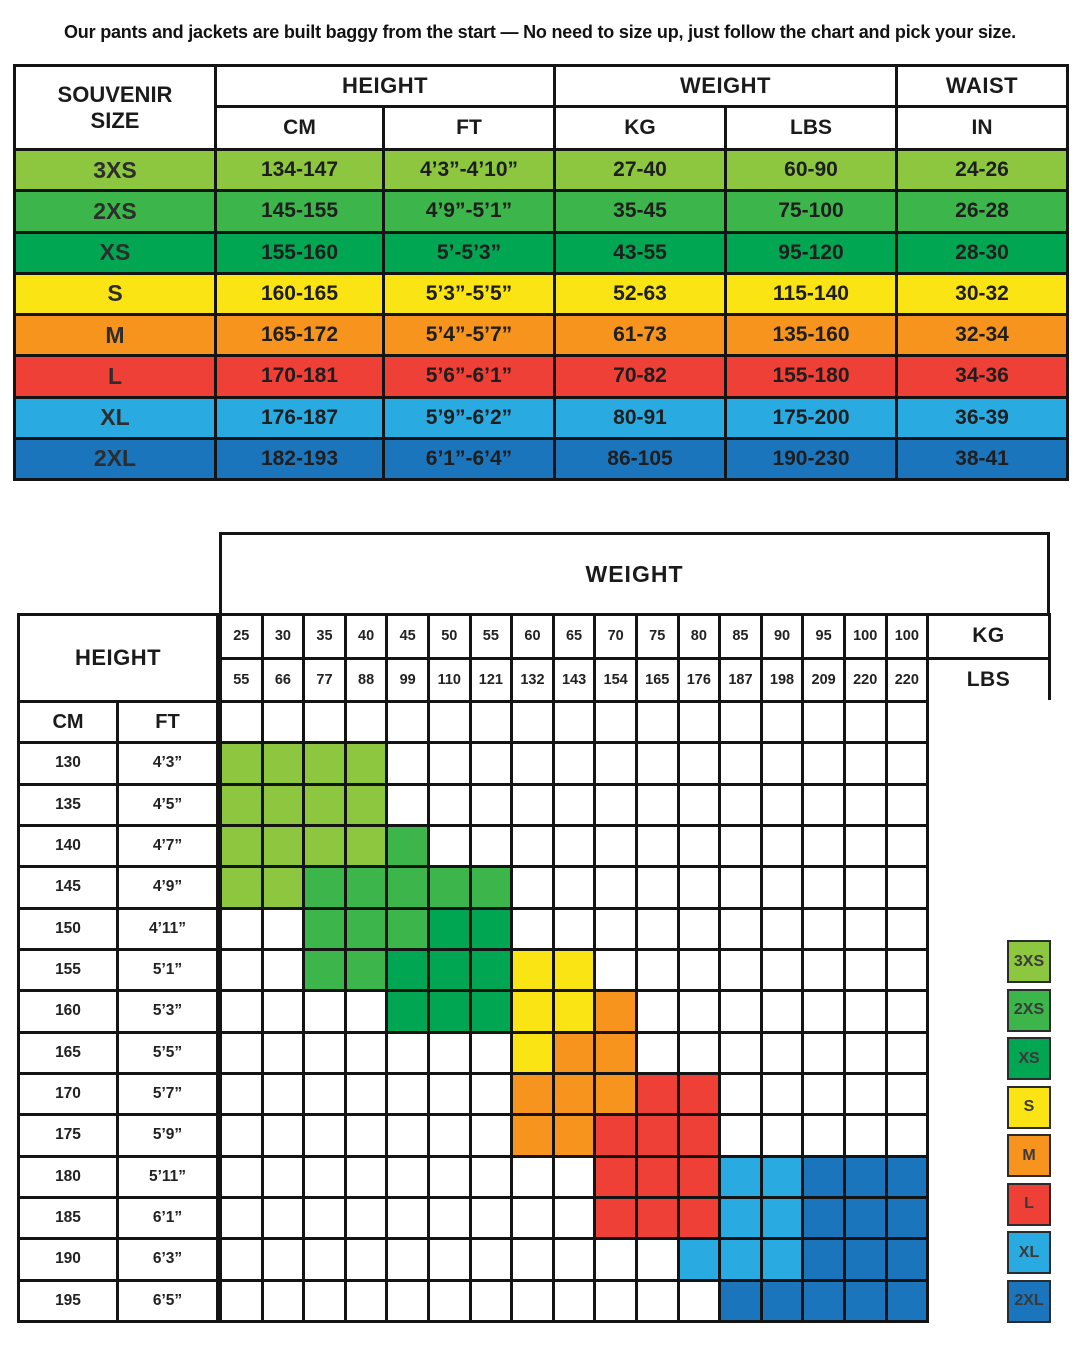 The width and height of the screenshot is (1080, 1350). What do you see at coordinates (283, 636) in the screenshot?
I see `kg-value-cell: 30` at bounding box center [283, 636].